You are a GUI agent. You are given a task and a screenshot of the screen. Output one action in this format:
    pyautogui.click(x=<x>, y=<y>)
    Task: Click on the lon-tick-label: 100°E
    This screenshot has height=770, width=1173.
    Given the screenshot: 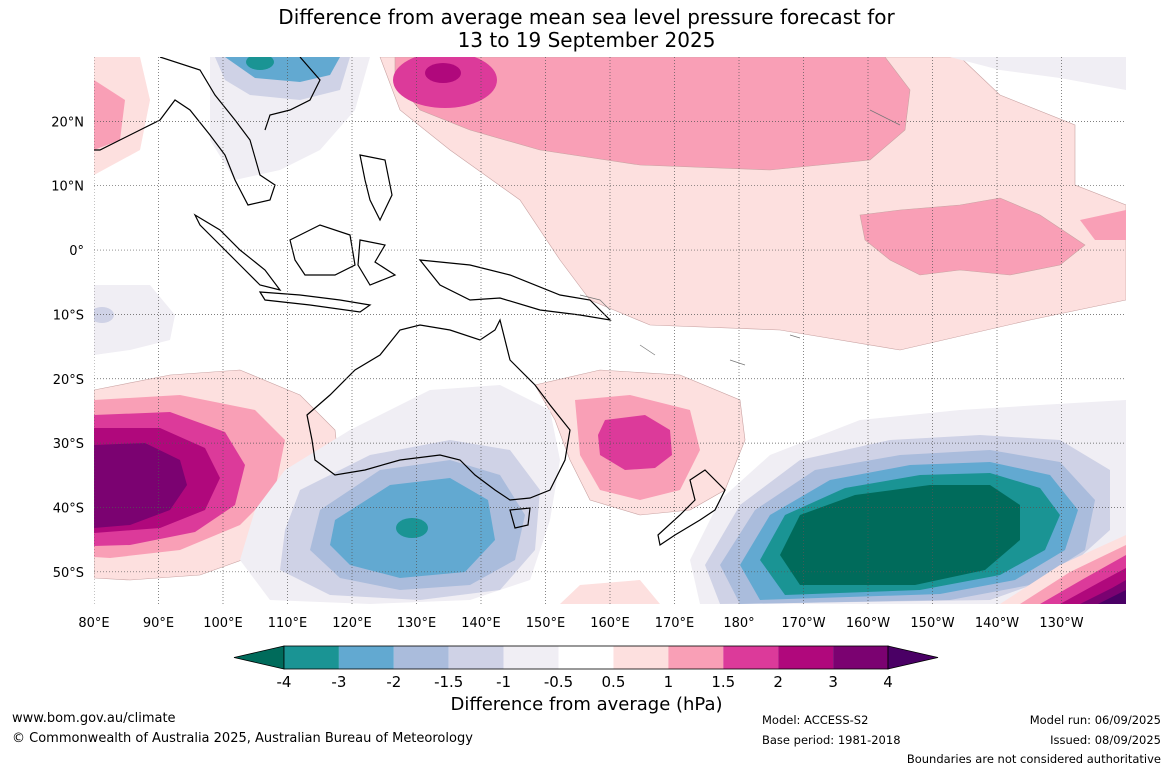 What is the action you would take?
    pyautogui.click(x=223, y=623)
    